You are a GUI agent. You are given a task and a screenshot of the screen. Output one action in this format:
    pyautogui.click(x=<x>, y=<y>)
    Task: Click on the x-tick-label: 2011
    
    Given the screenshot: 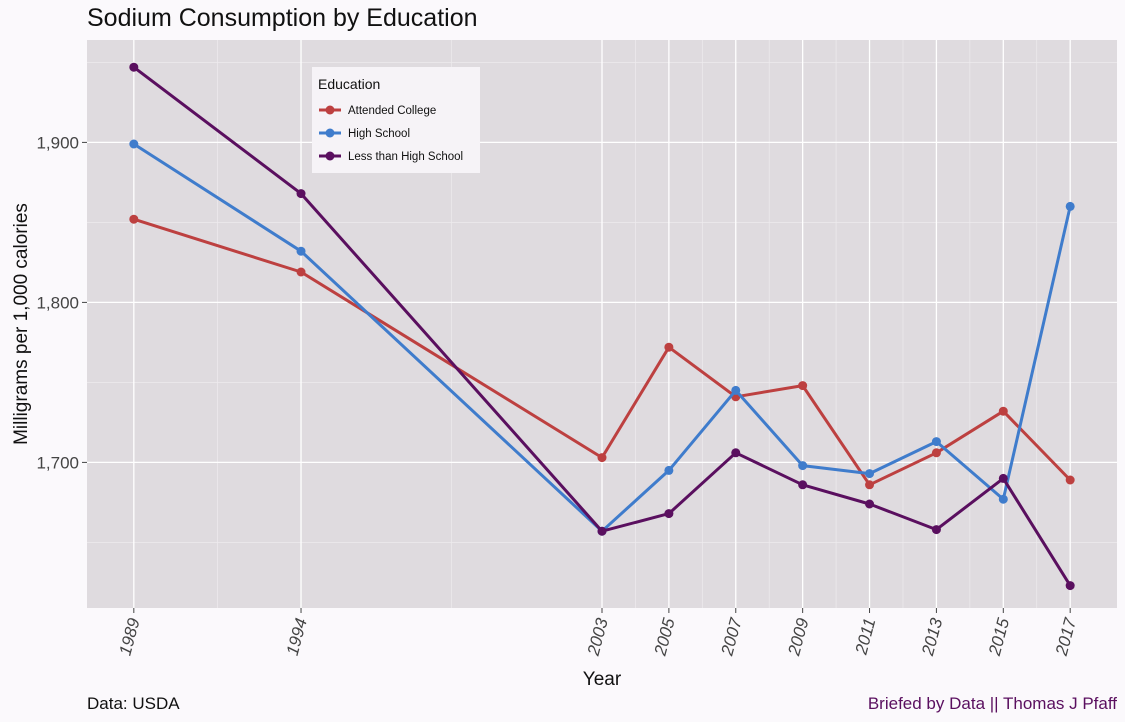 What is the action you would take?
    pyautogui.click(x=865, y=636)
    